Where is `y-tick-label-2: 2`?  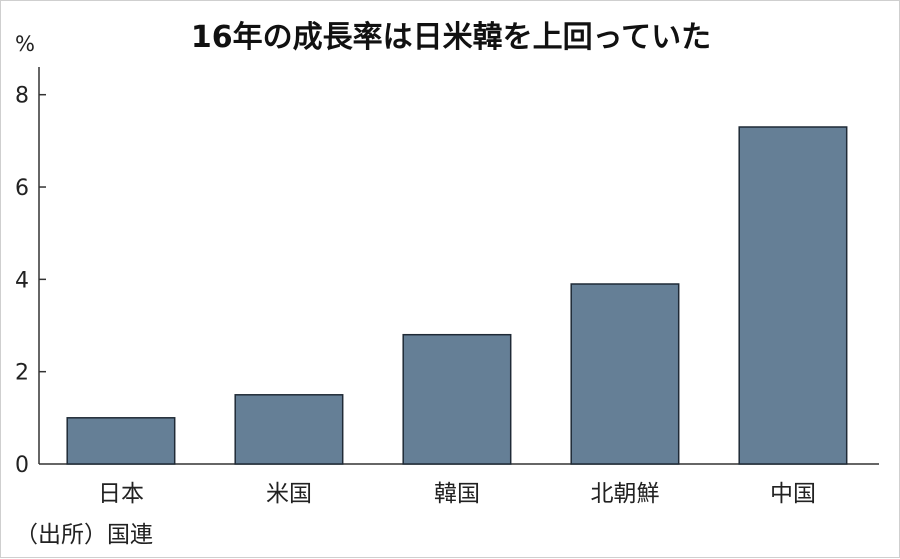 y-tick-label-2: 2 is located at coordinates (22, 373).